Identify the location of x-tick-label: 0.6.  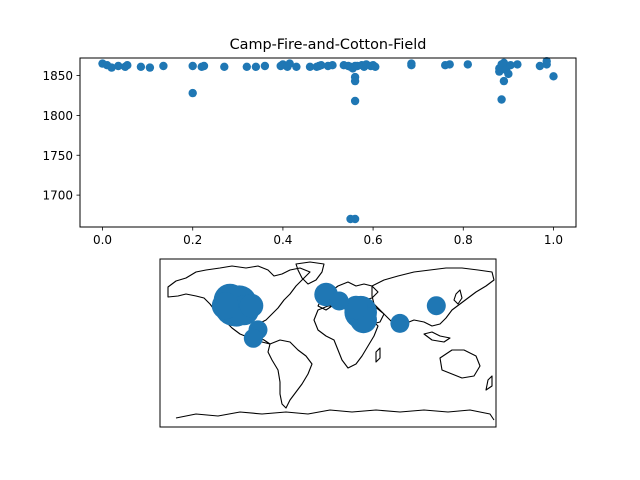
(373, 240).